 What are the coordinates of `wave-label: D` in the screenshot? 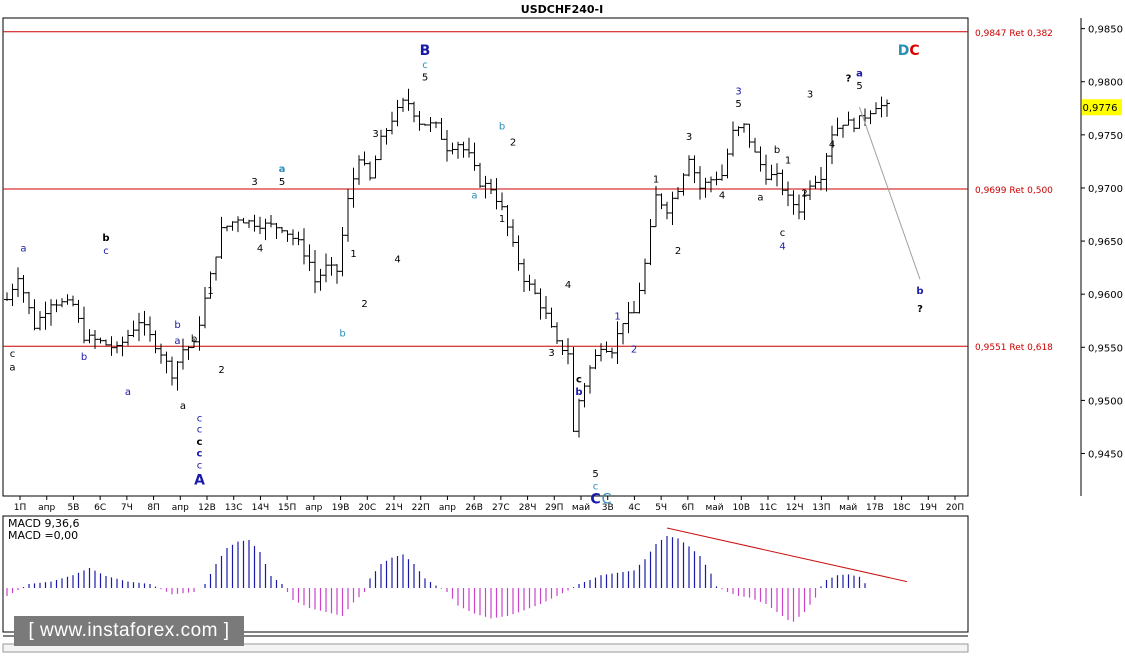 It's located at (904, 51).